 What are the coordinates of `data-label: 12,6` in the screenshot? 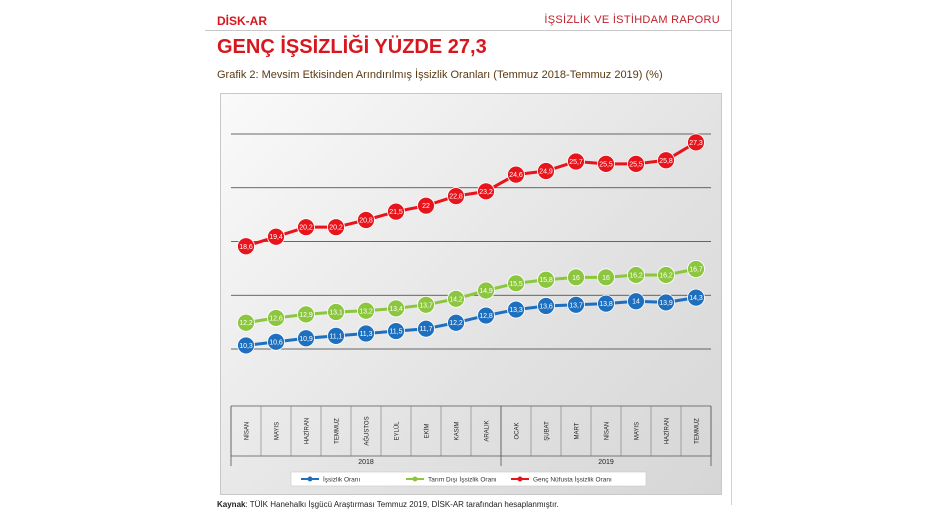 It's located at (276, 318).